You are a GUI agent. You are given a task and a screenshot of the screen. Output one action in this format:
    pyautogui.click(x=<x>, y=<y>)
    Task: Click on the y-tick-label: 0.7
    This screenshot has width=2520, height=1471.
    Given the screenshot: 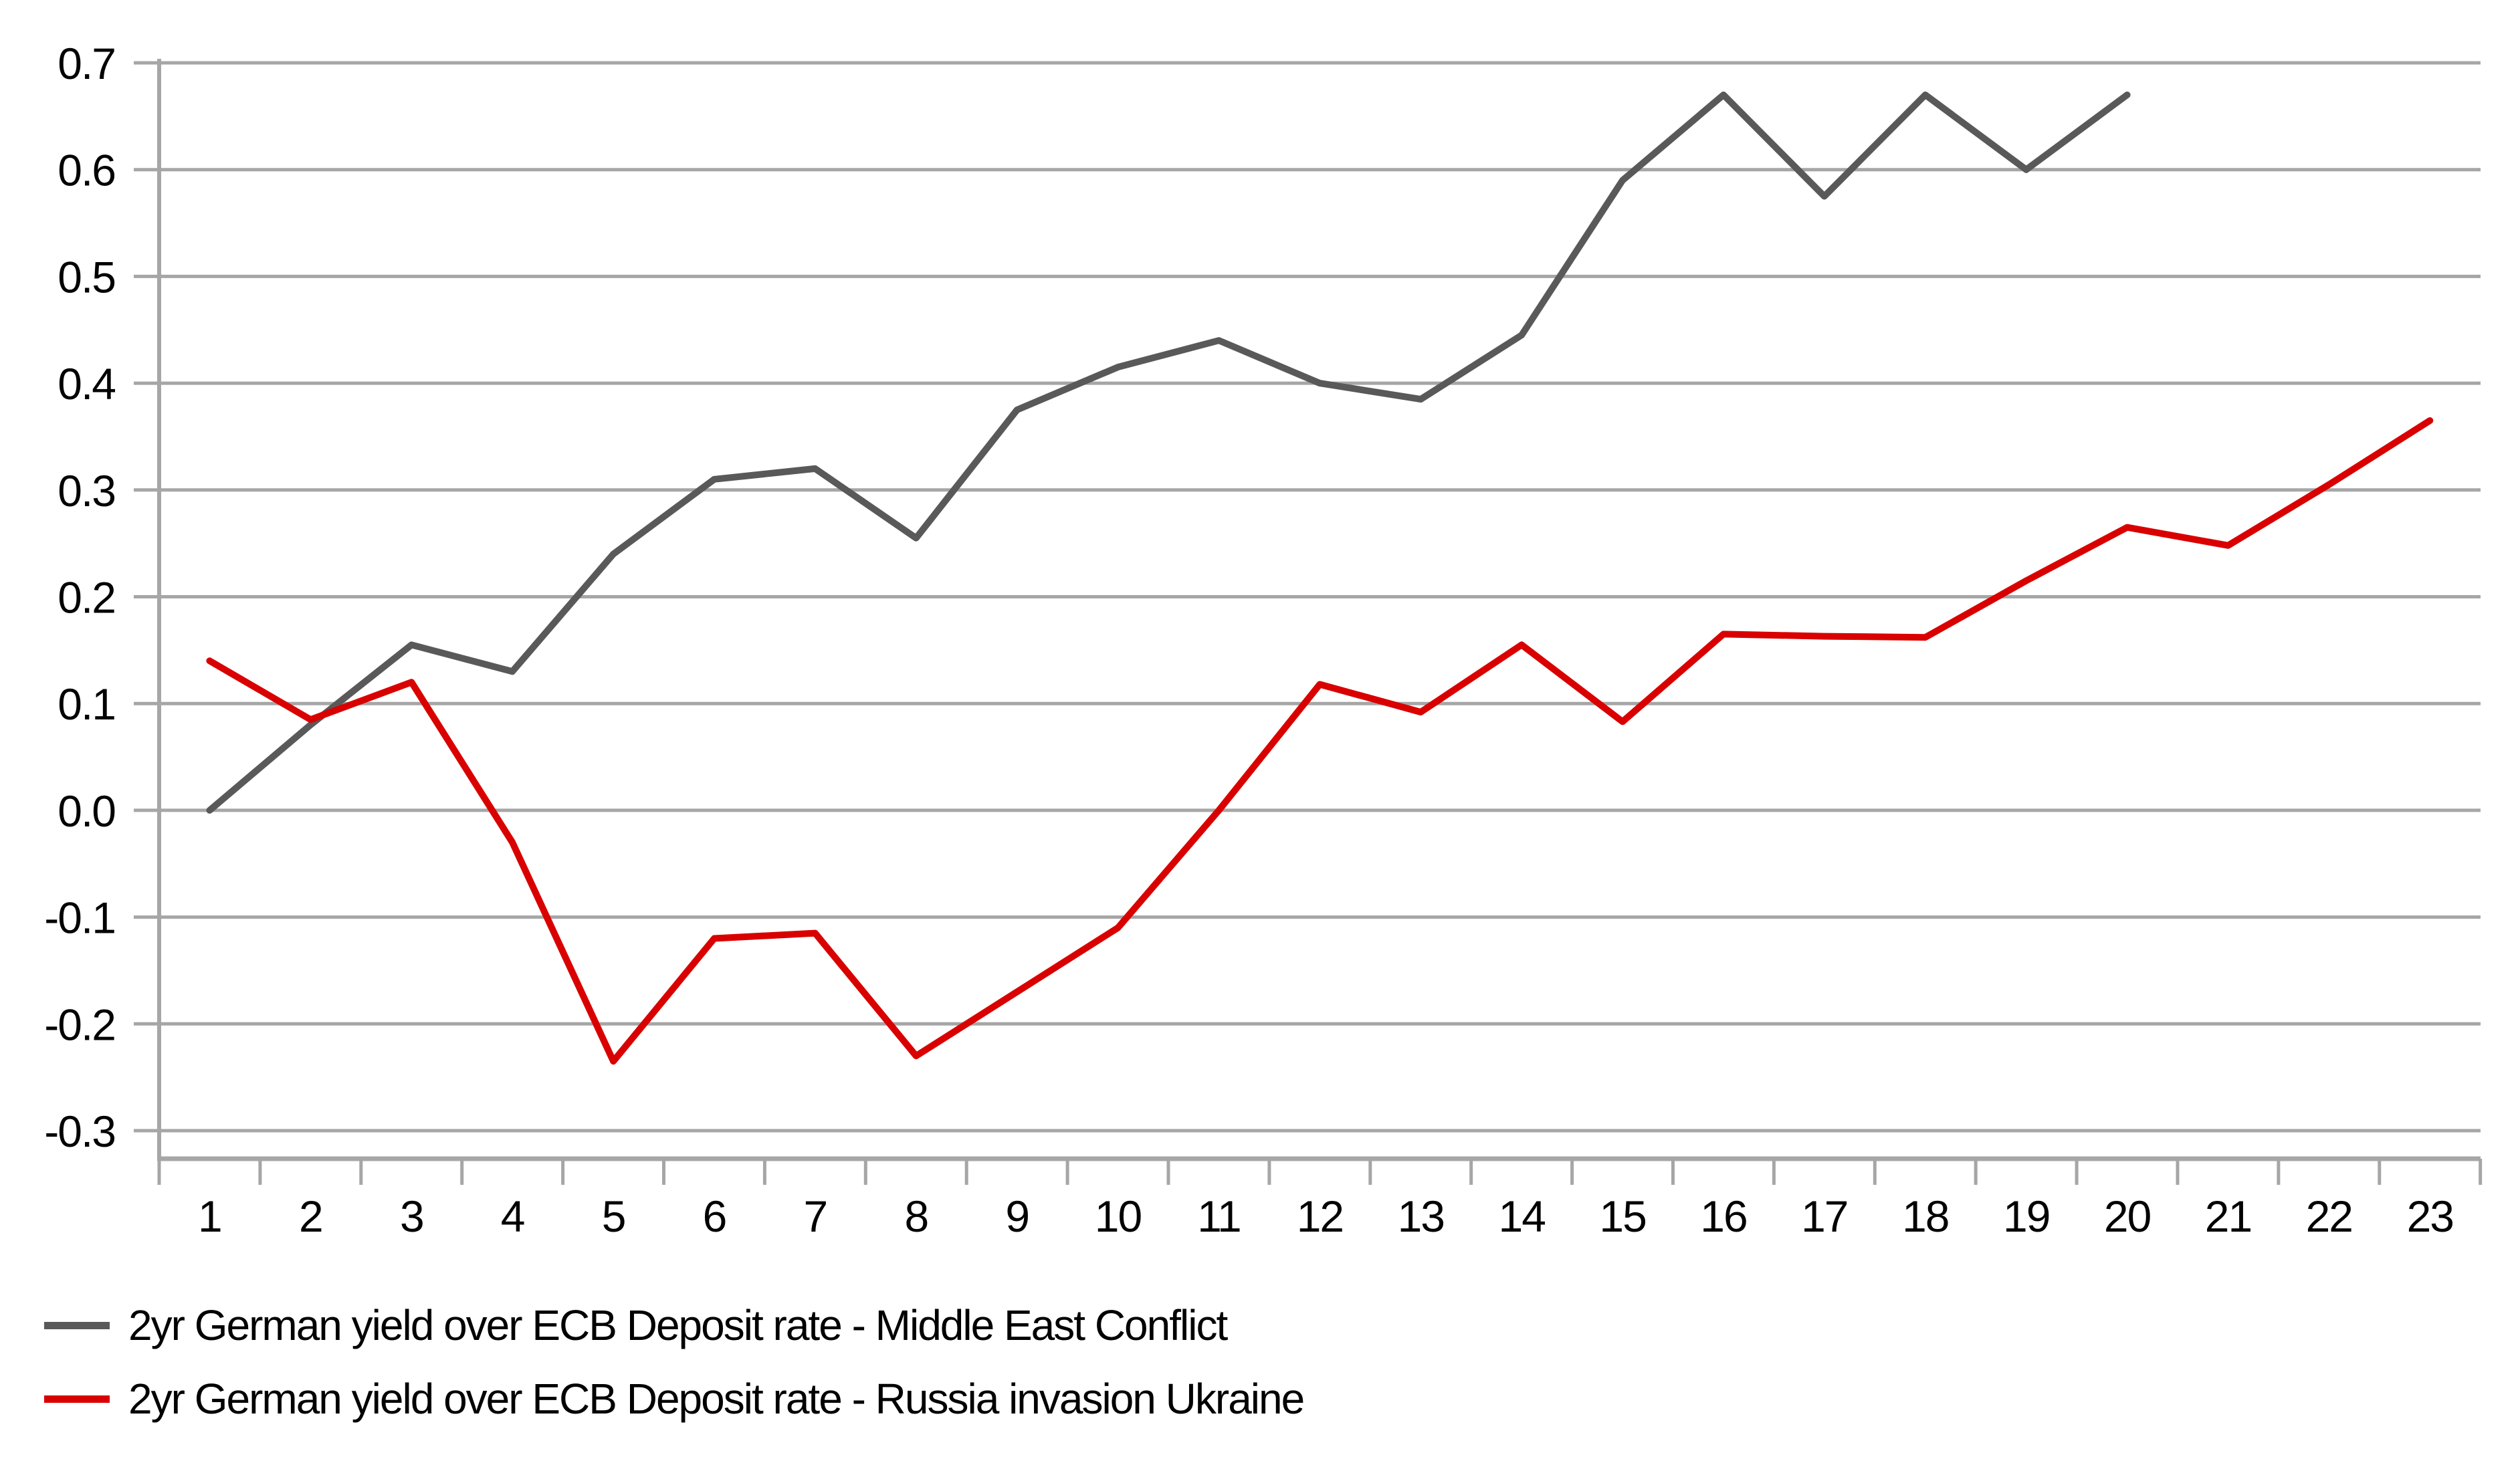 What is the action you would take?
    pyautogui.click(x=86, y=63)
    